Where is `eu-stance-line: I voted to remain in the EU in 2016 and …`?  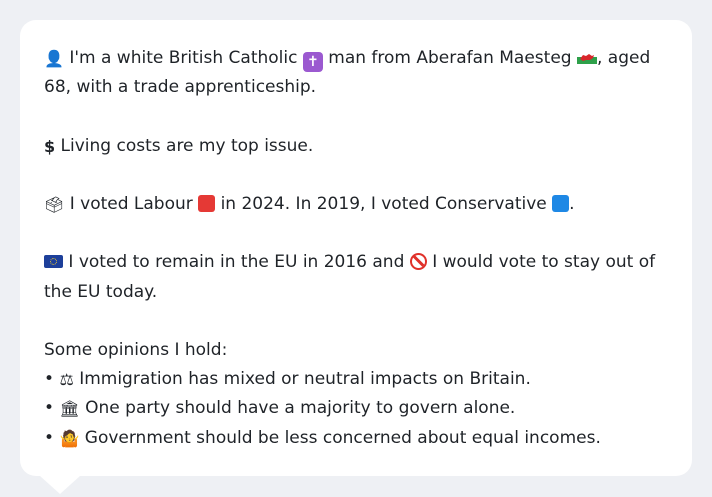 eu-stance-line: I voted to remain in the EU in 2016 and … is located at coordinates (356, 277).